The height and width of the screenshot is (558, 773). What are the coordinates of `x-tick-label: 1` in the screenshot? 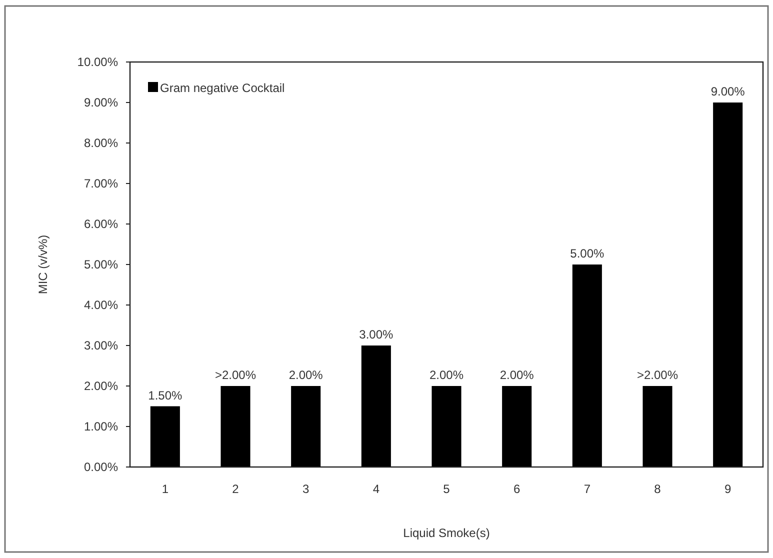 It's located at (165, 489).